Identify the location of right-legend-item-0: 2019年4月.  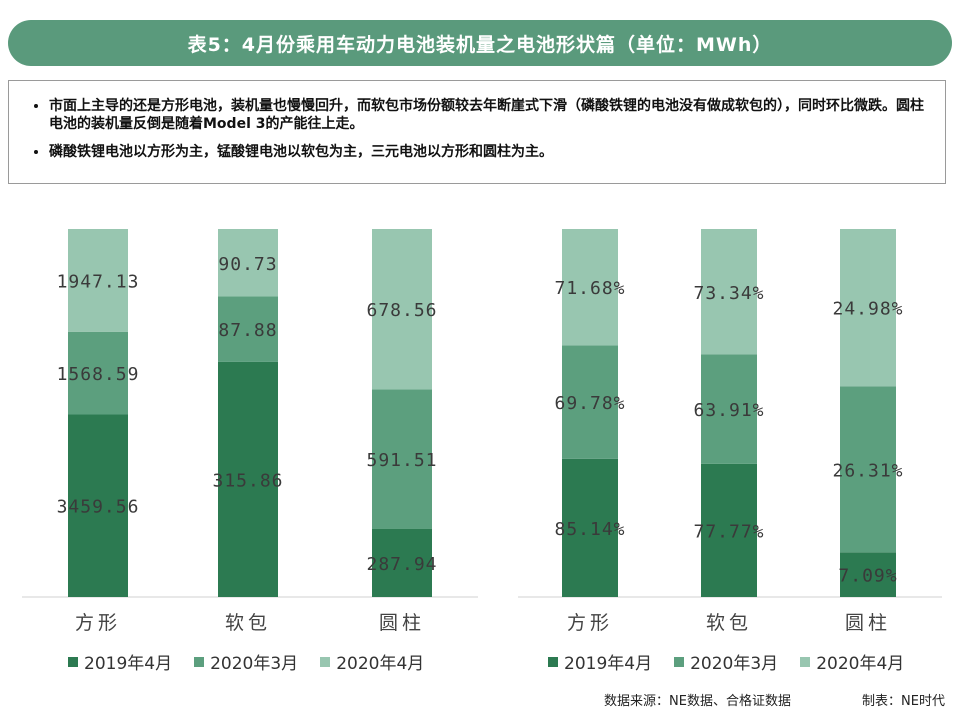
(600, 661).